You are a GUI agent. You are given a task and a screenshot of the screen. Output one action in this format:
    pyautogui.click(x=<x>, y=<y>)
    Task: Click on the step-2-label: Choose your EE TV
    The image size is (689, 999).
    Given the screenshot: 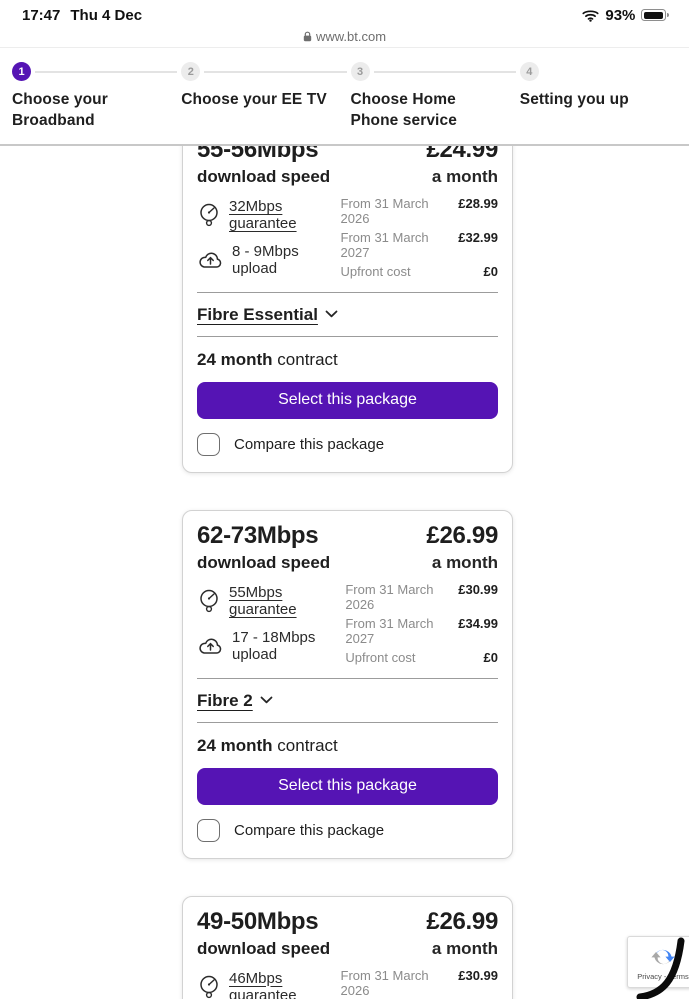 What is the action you would take?
    pyautogui.click(x=254, y=99)
    